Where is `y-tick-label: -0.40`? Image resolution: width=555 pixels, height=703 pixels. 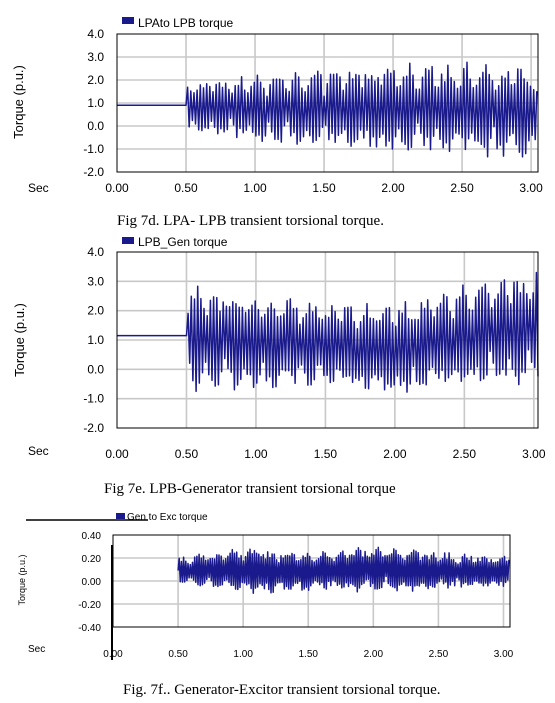 y-tick-label: -0.40 is located at coordinates (89, 628).